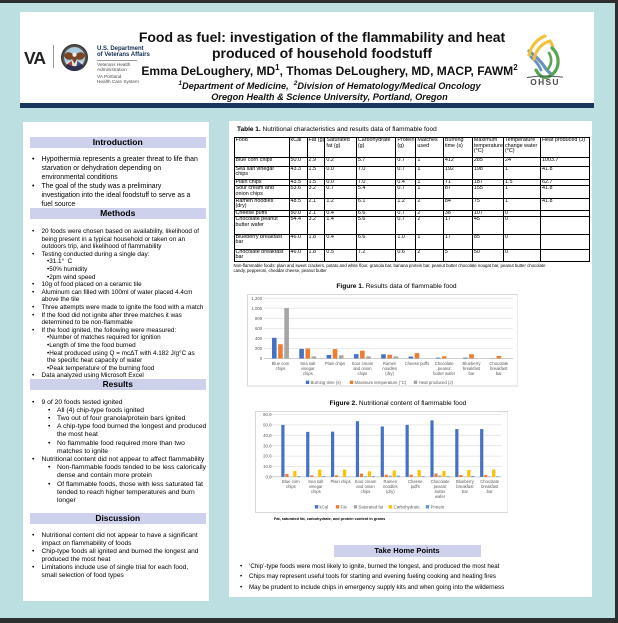 This screenshot has height=623, width=618. I want to click on svg-text: 20.0, so click(267, 455).